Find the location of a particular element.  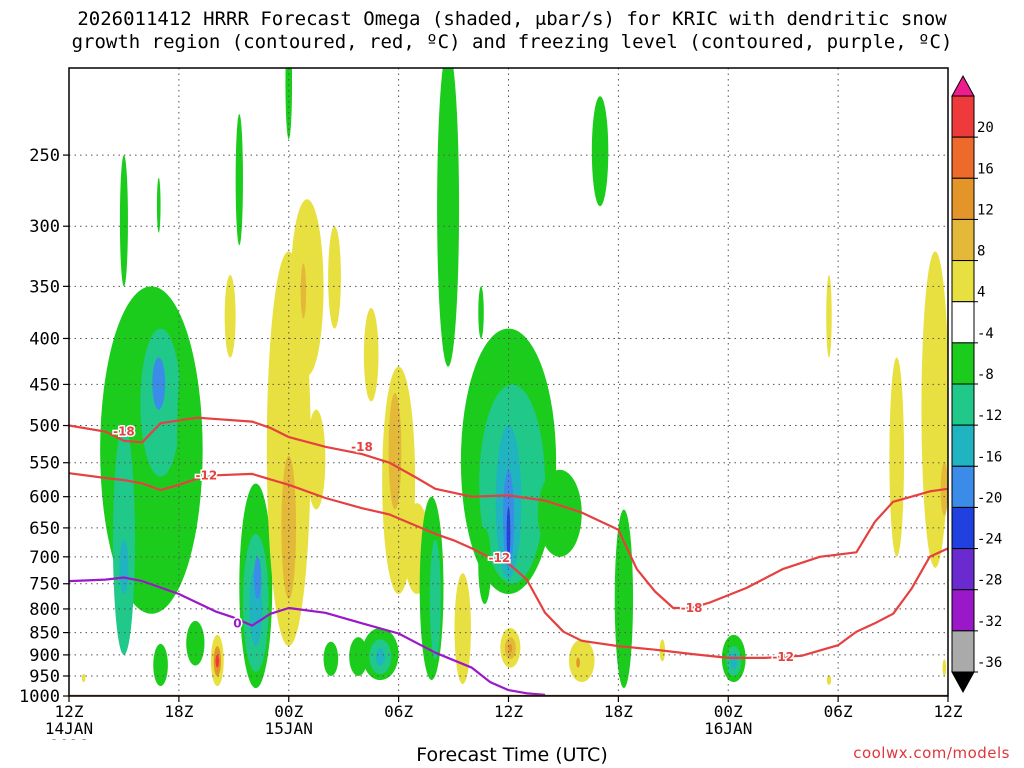

y-tick-label: 700 is located at coordinates (44, 558).